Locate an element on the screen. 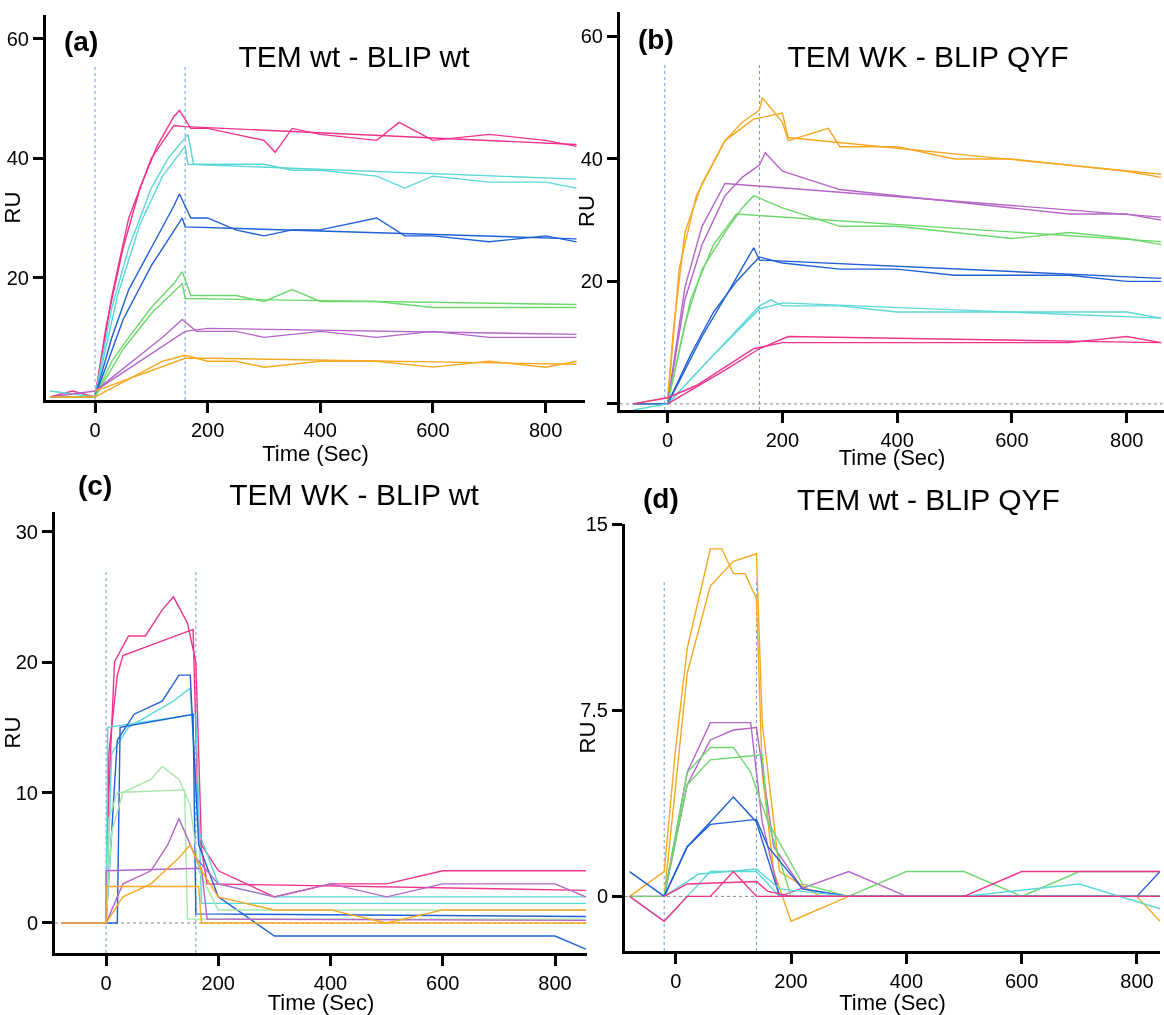 Image resolution: width=1164 pixels, height=1015 pixels. text: (d) is located at coordinates (661, 498).